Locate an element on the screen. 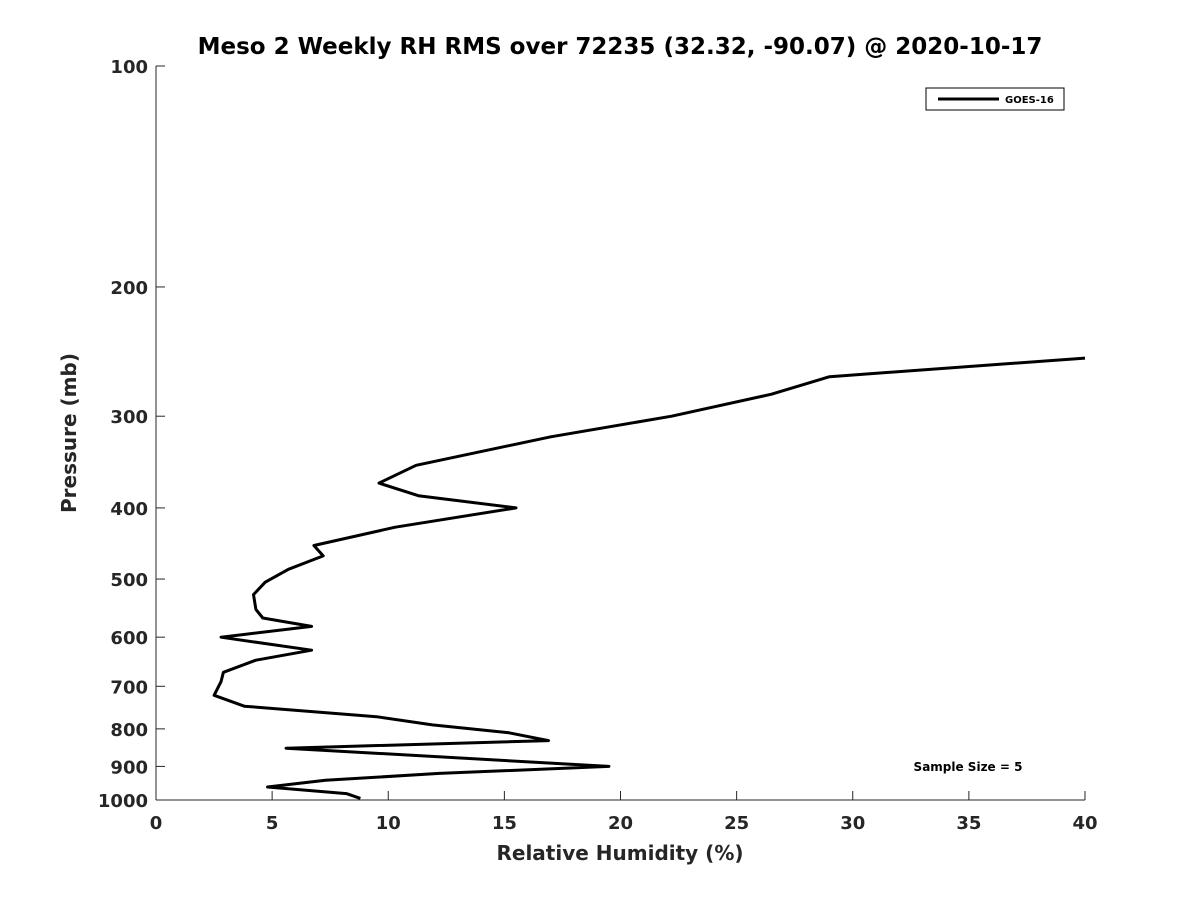 Image resolution: width=1200 pixels, height=900 pixels. y-tick-label: 700 is located at coordinates (129, 687).